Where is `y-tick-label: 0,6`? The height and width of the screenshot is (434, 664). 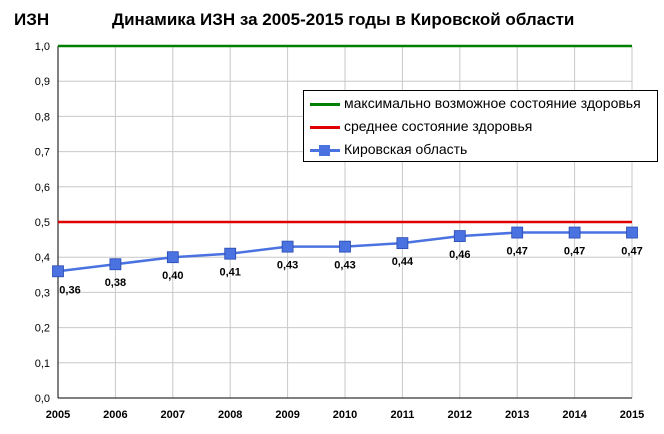 y-tick-label: 0,6 is located at coordinates (42, 188).